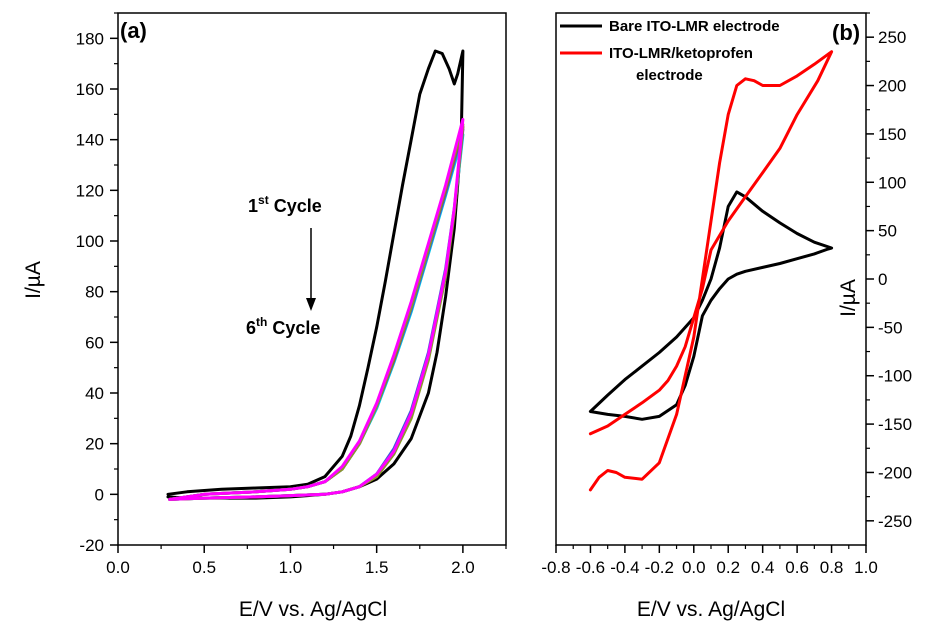  What do you see at coordinates (694, 26) in the screenshot?
I see `legend-label-bare: Bare ITO-LMR electrode` at bounding box center [694, 26].